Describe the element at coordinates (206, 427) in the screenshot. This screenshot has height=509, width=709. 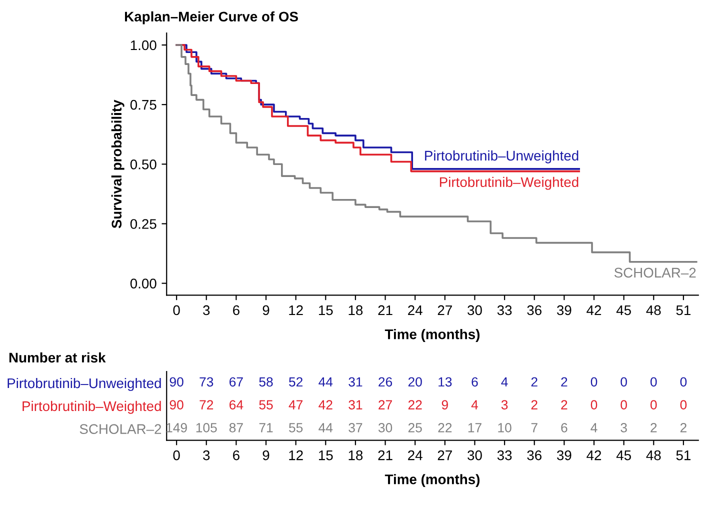
I see `data-label: 105` at that location.